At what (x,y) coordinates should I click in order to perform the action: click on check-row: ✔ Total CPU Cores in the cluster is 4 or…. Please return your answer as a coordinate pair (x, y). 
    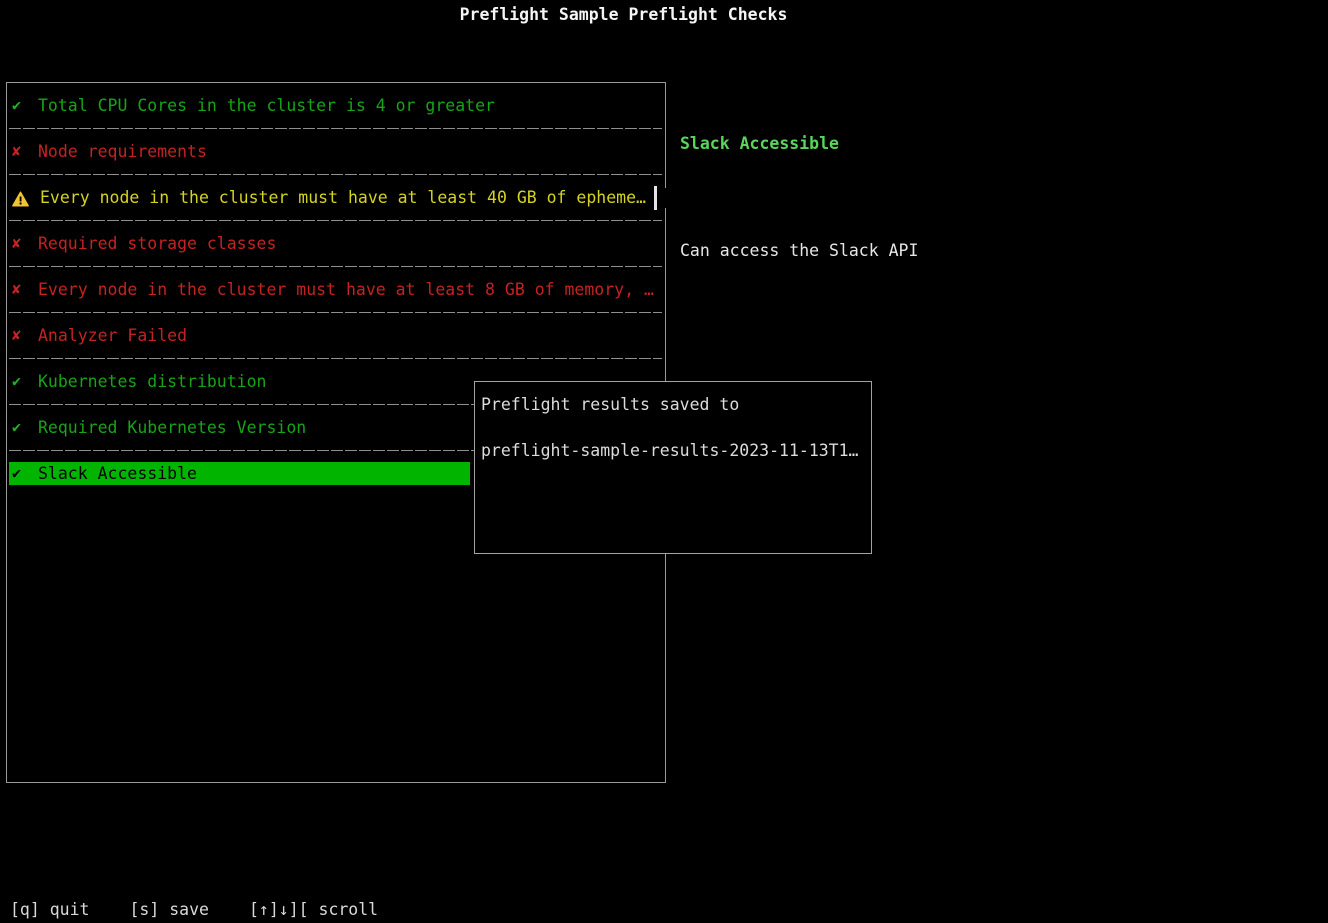
    Looking at the image, I should click on (336, 105).